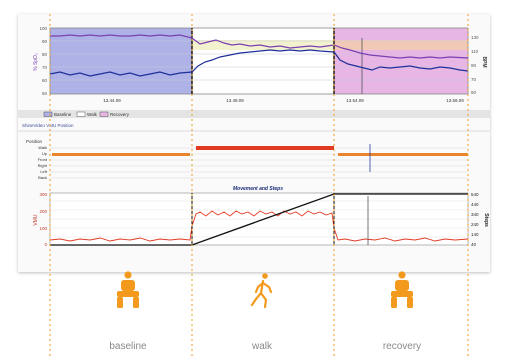 This screenshot has height=358, width=509. What do you see at coordinates (42, 147) in the screenshot?
I see `position-row-label: Walk` at bounding box center [42, 147].